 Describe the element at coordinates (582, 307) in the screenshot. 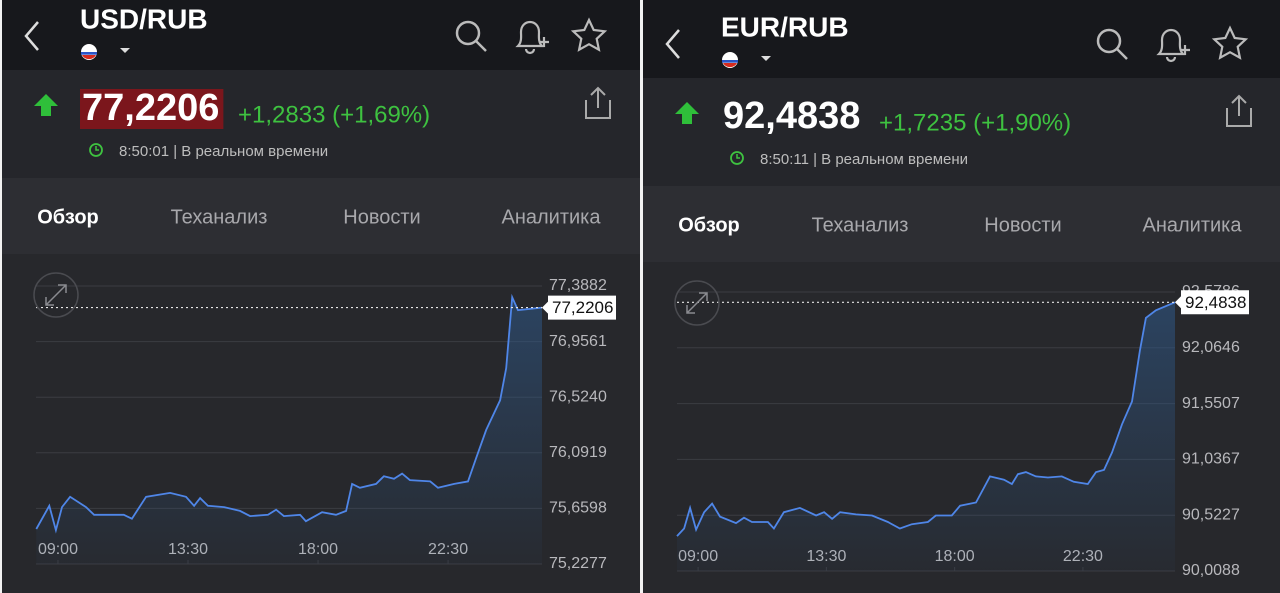

I see `last-price-label: 77,2206` at that location.